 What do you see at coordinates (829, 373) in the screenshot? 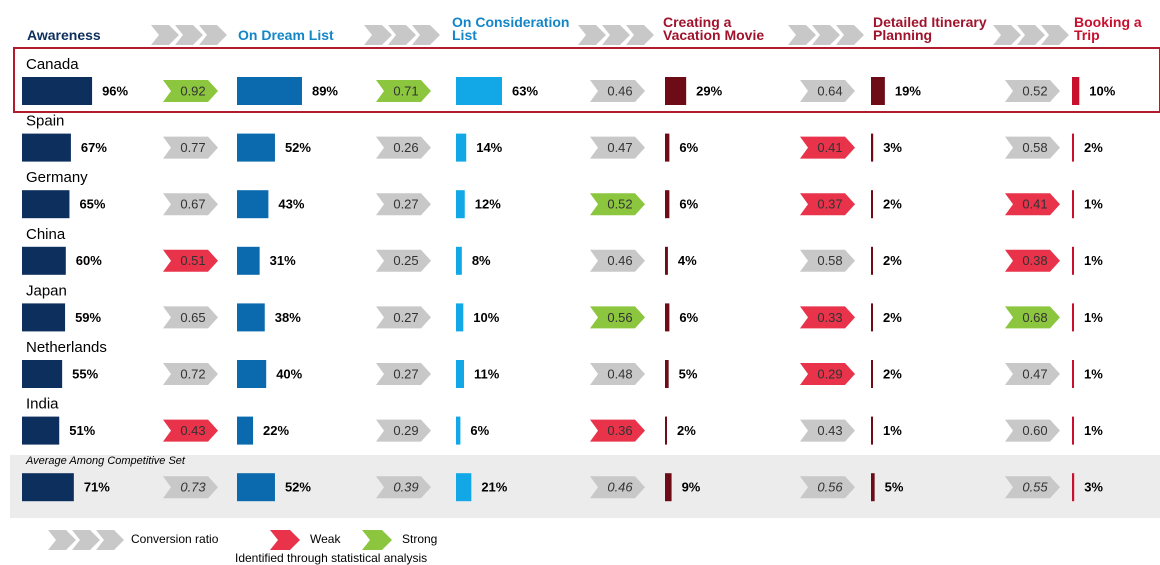
I see `ratio-label: 0.29` at bounding box center [829, 373].